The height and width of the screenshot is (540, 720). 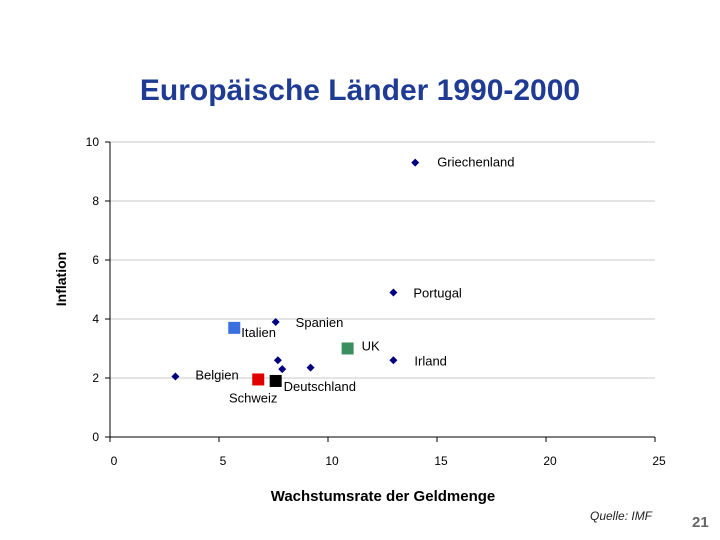 What do you see at coordinates (360, 90) in the screenshot?
I see `chart-title: Europäische Länder 1990-2000` at bounding box center [360, 90].